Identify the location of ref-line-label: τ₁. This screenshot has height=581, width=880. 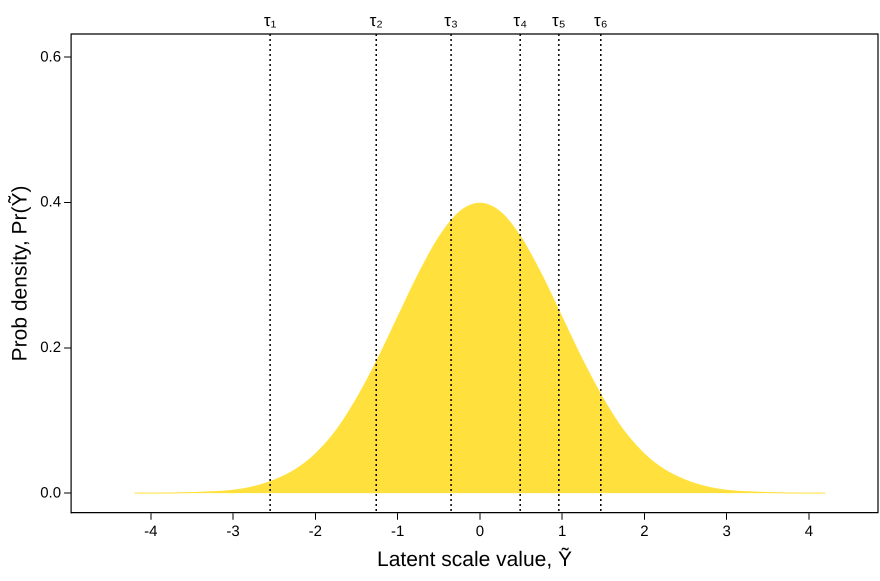
(270, 20).